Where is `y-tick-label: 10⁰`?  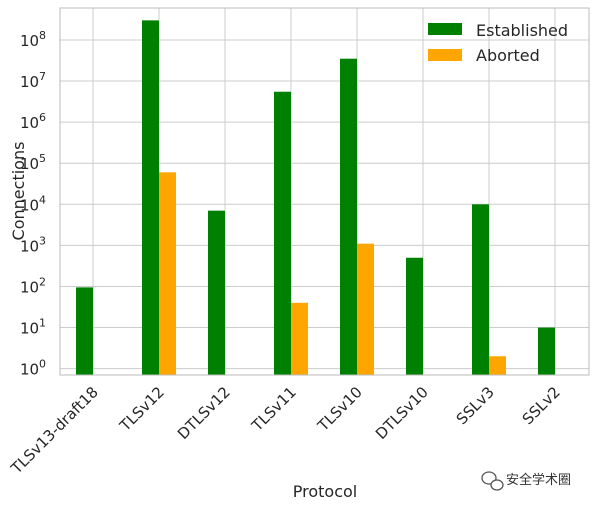 y-tick-label: 10⁰ is located at coordinates (33, 368).